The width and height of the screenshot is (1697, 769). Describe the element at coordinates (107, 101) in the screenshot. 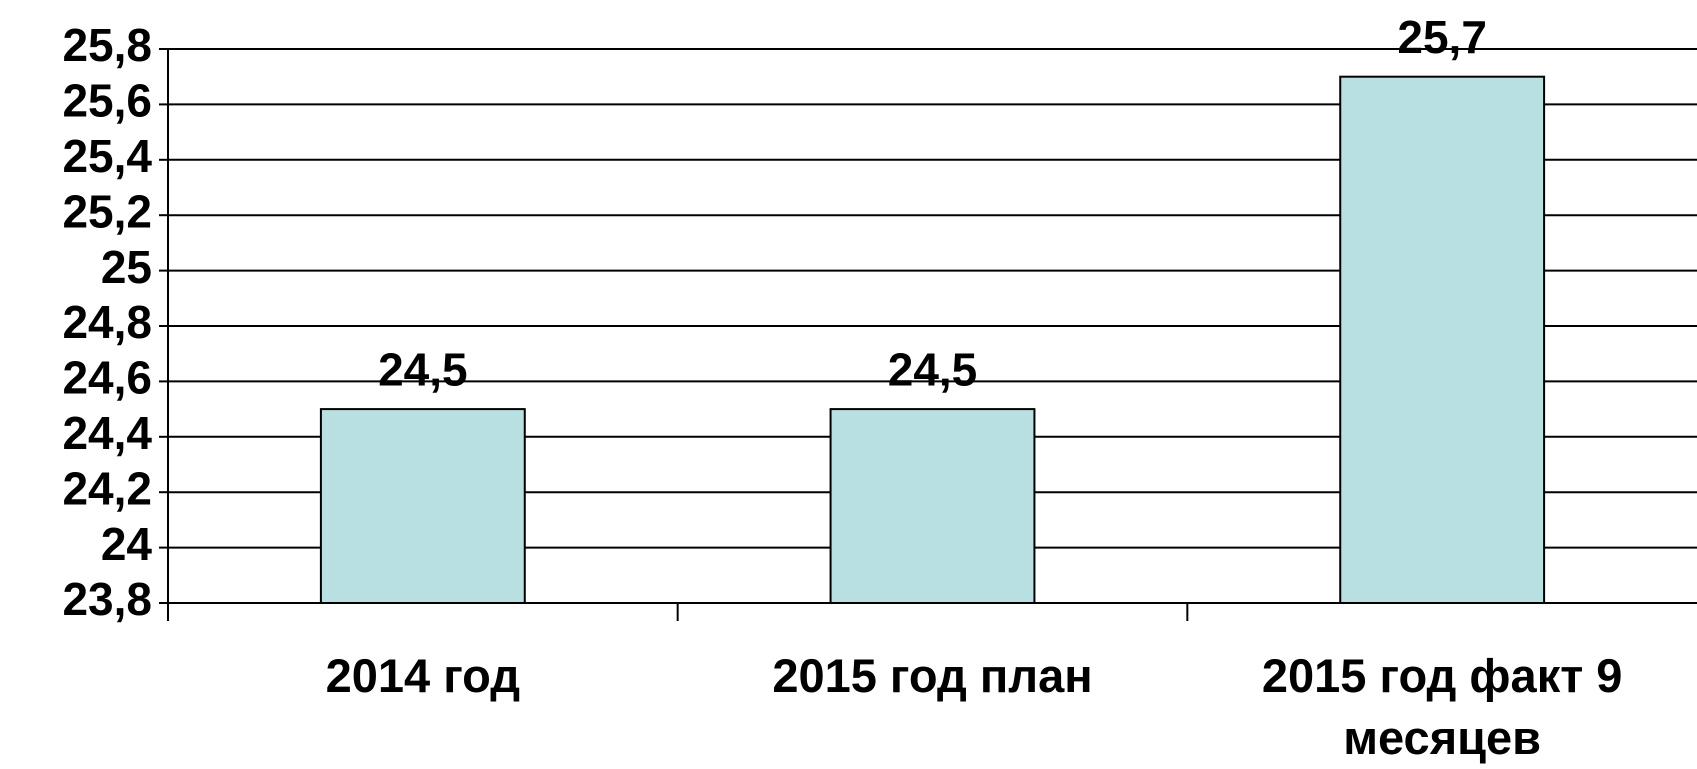

I see `y-tick-label: 25,6` at that location.